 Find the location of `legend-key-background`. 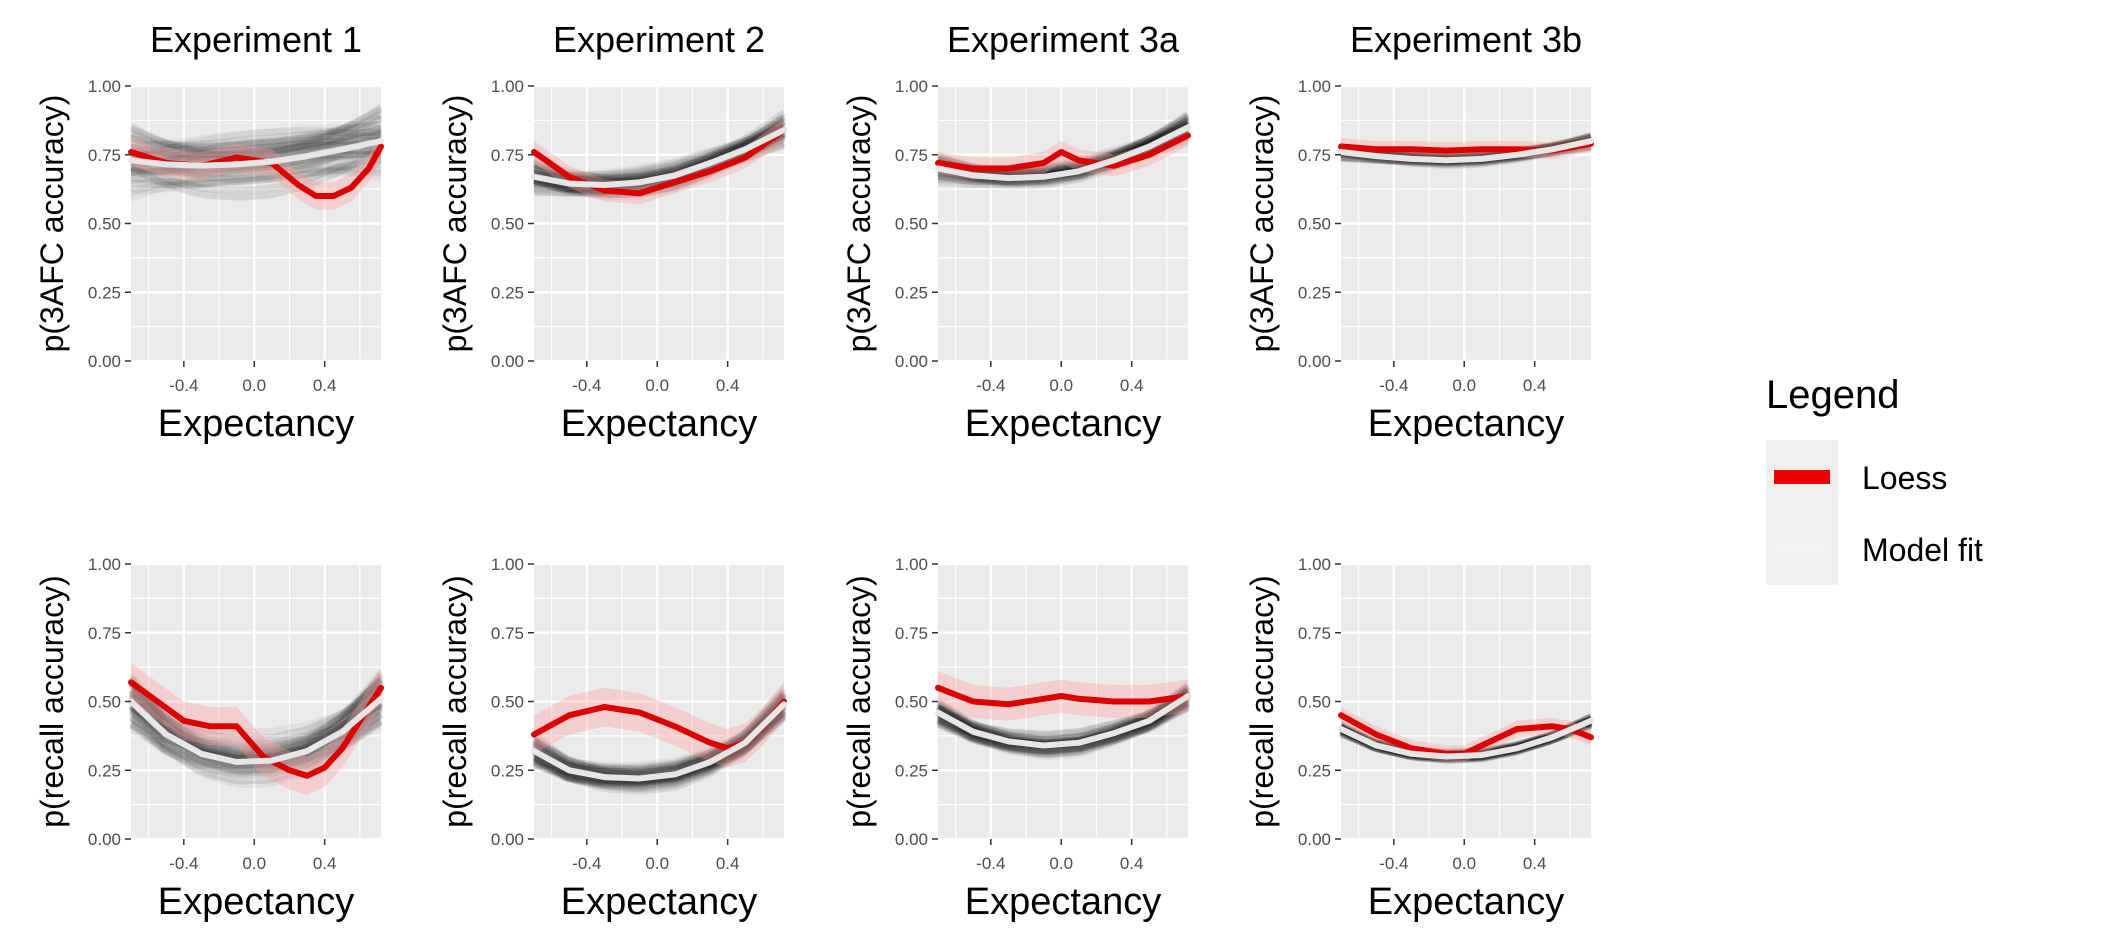

legend-key-background is located at coordinates (1802, 512).